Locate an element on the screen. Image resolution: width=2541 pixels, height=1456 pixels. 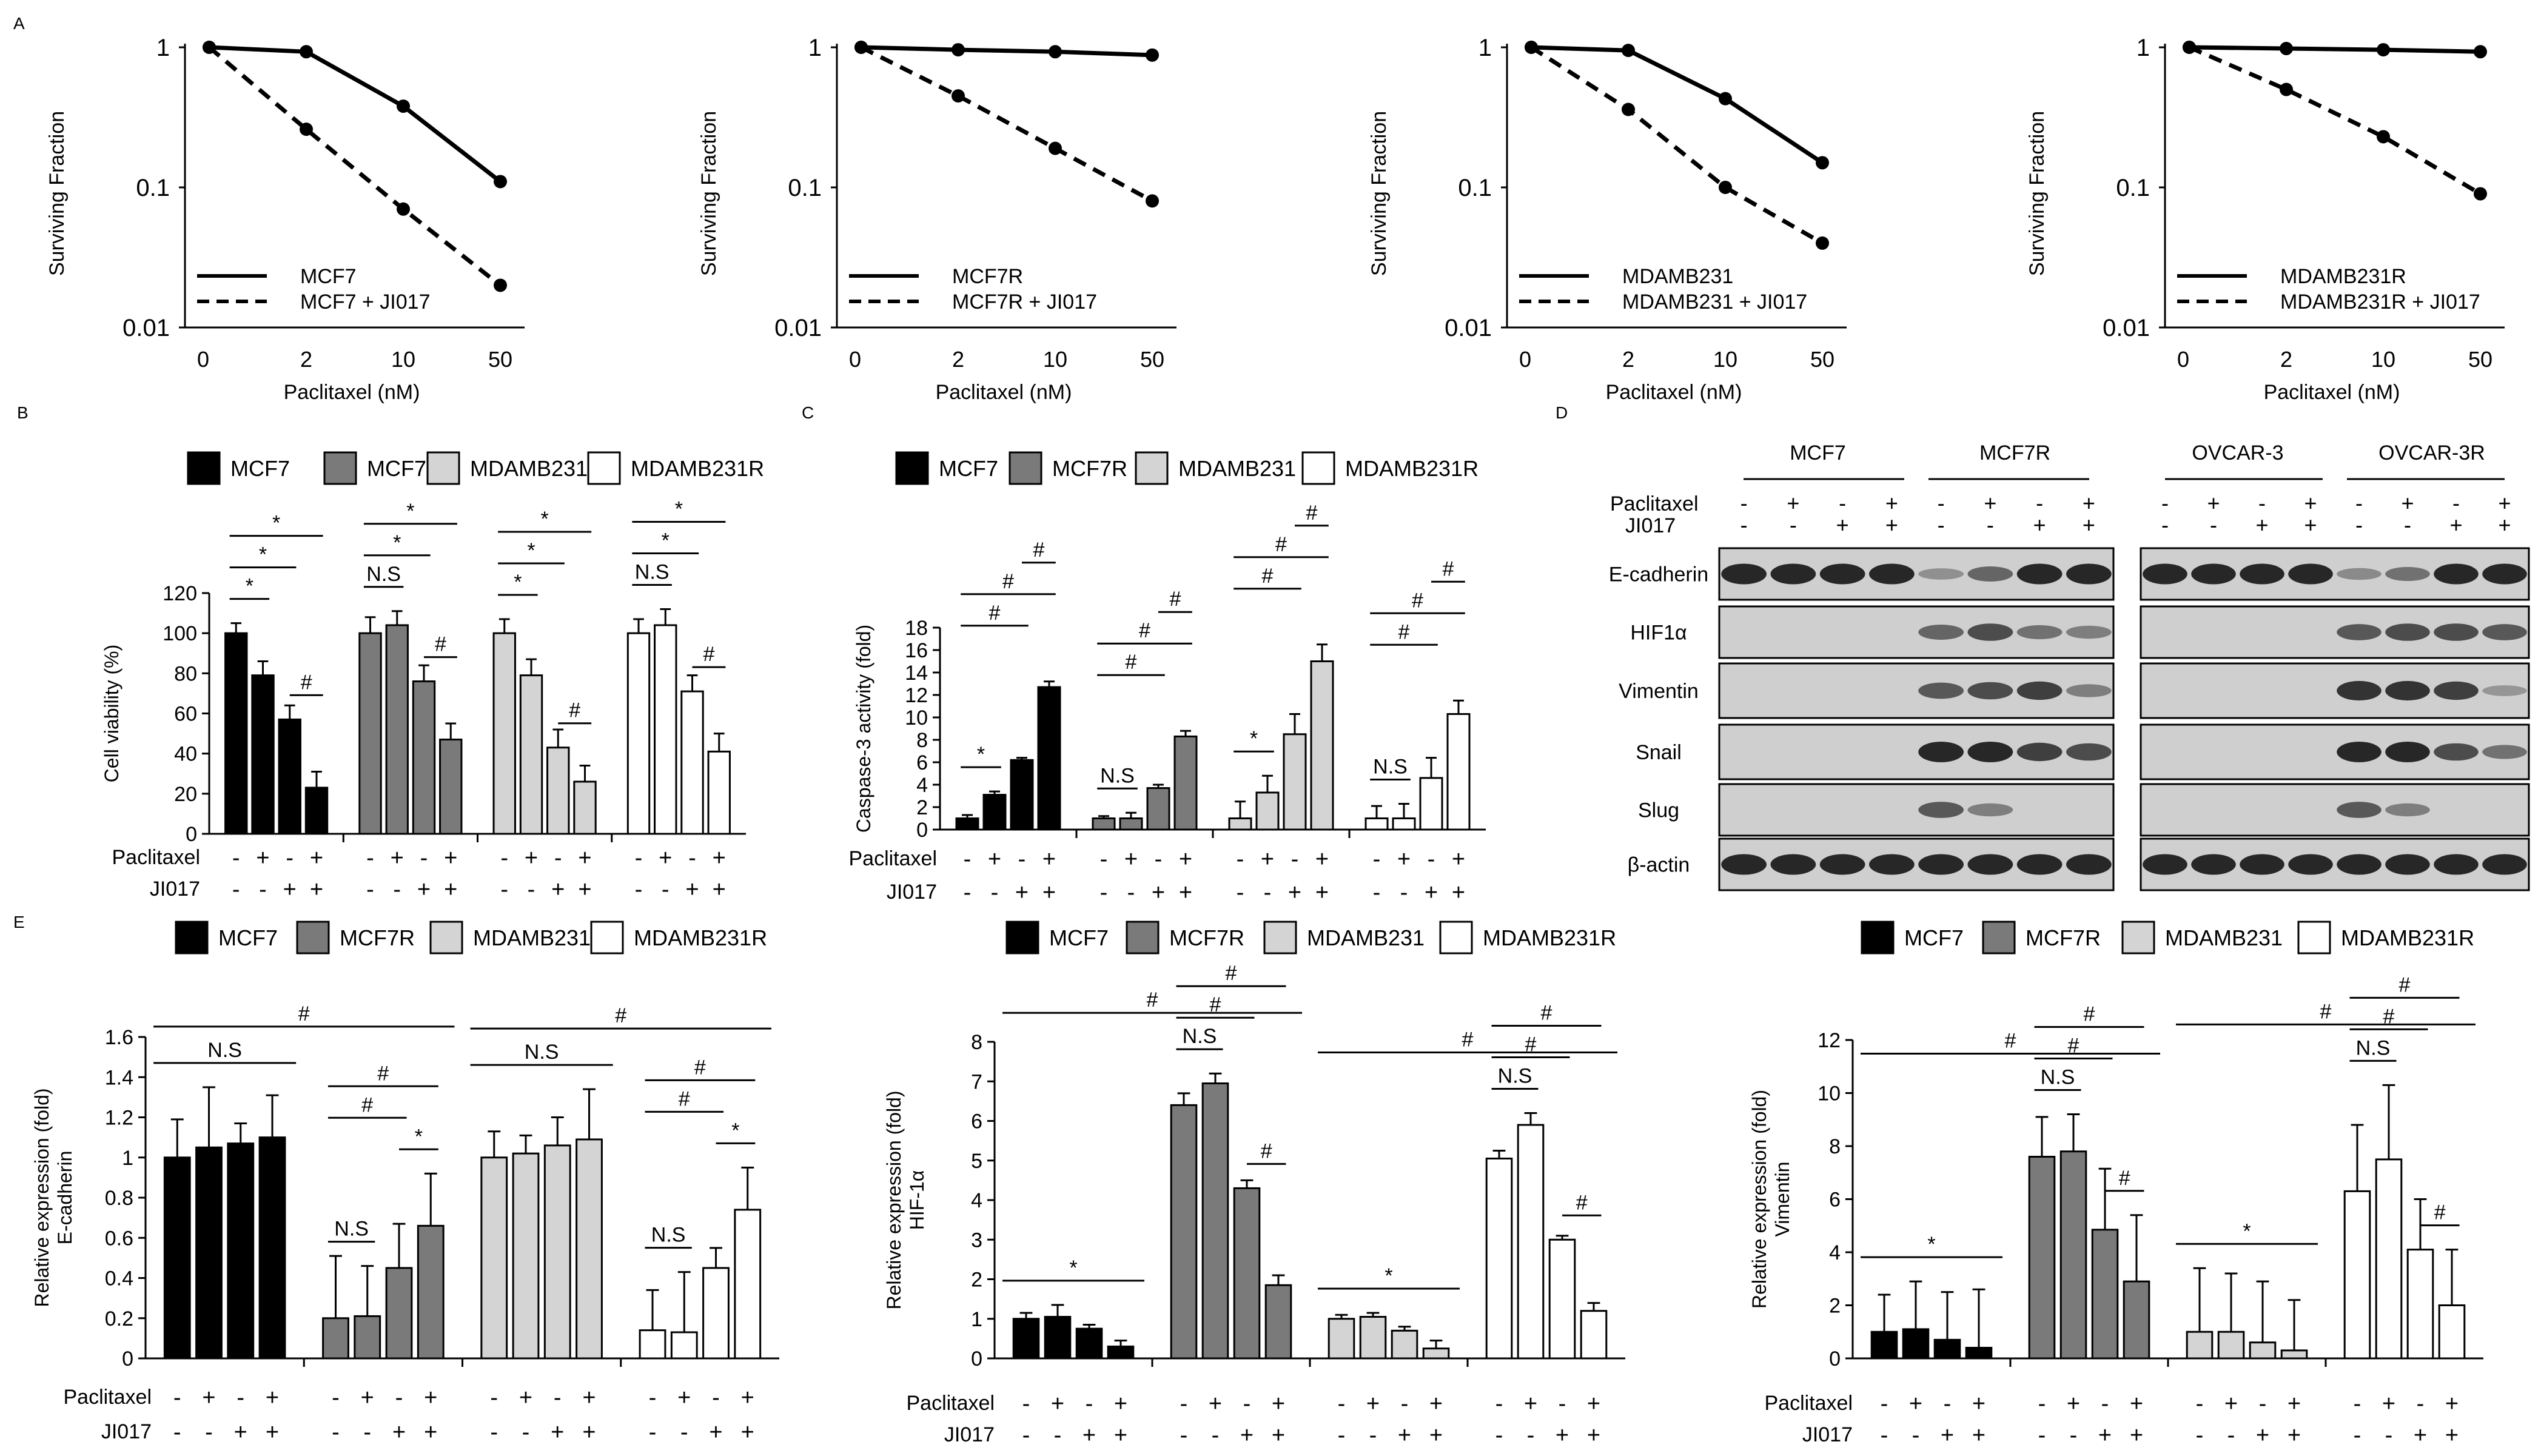
y-tick-label: 0.8 is located at coordinates (119, 1198).